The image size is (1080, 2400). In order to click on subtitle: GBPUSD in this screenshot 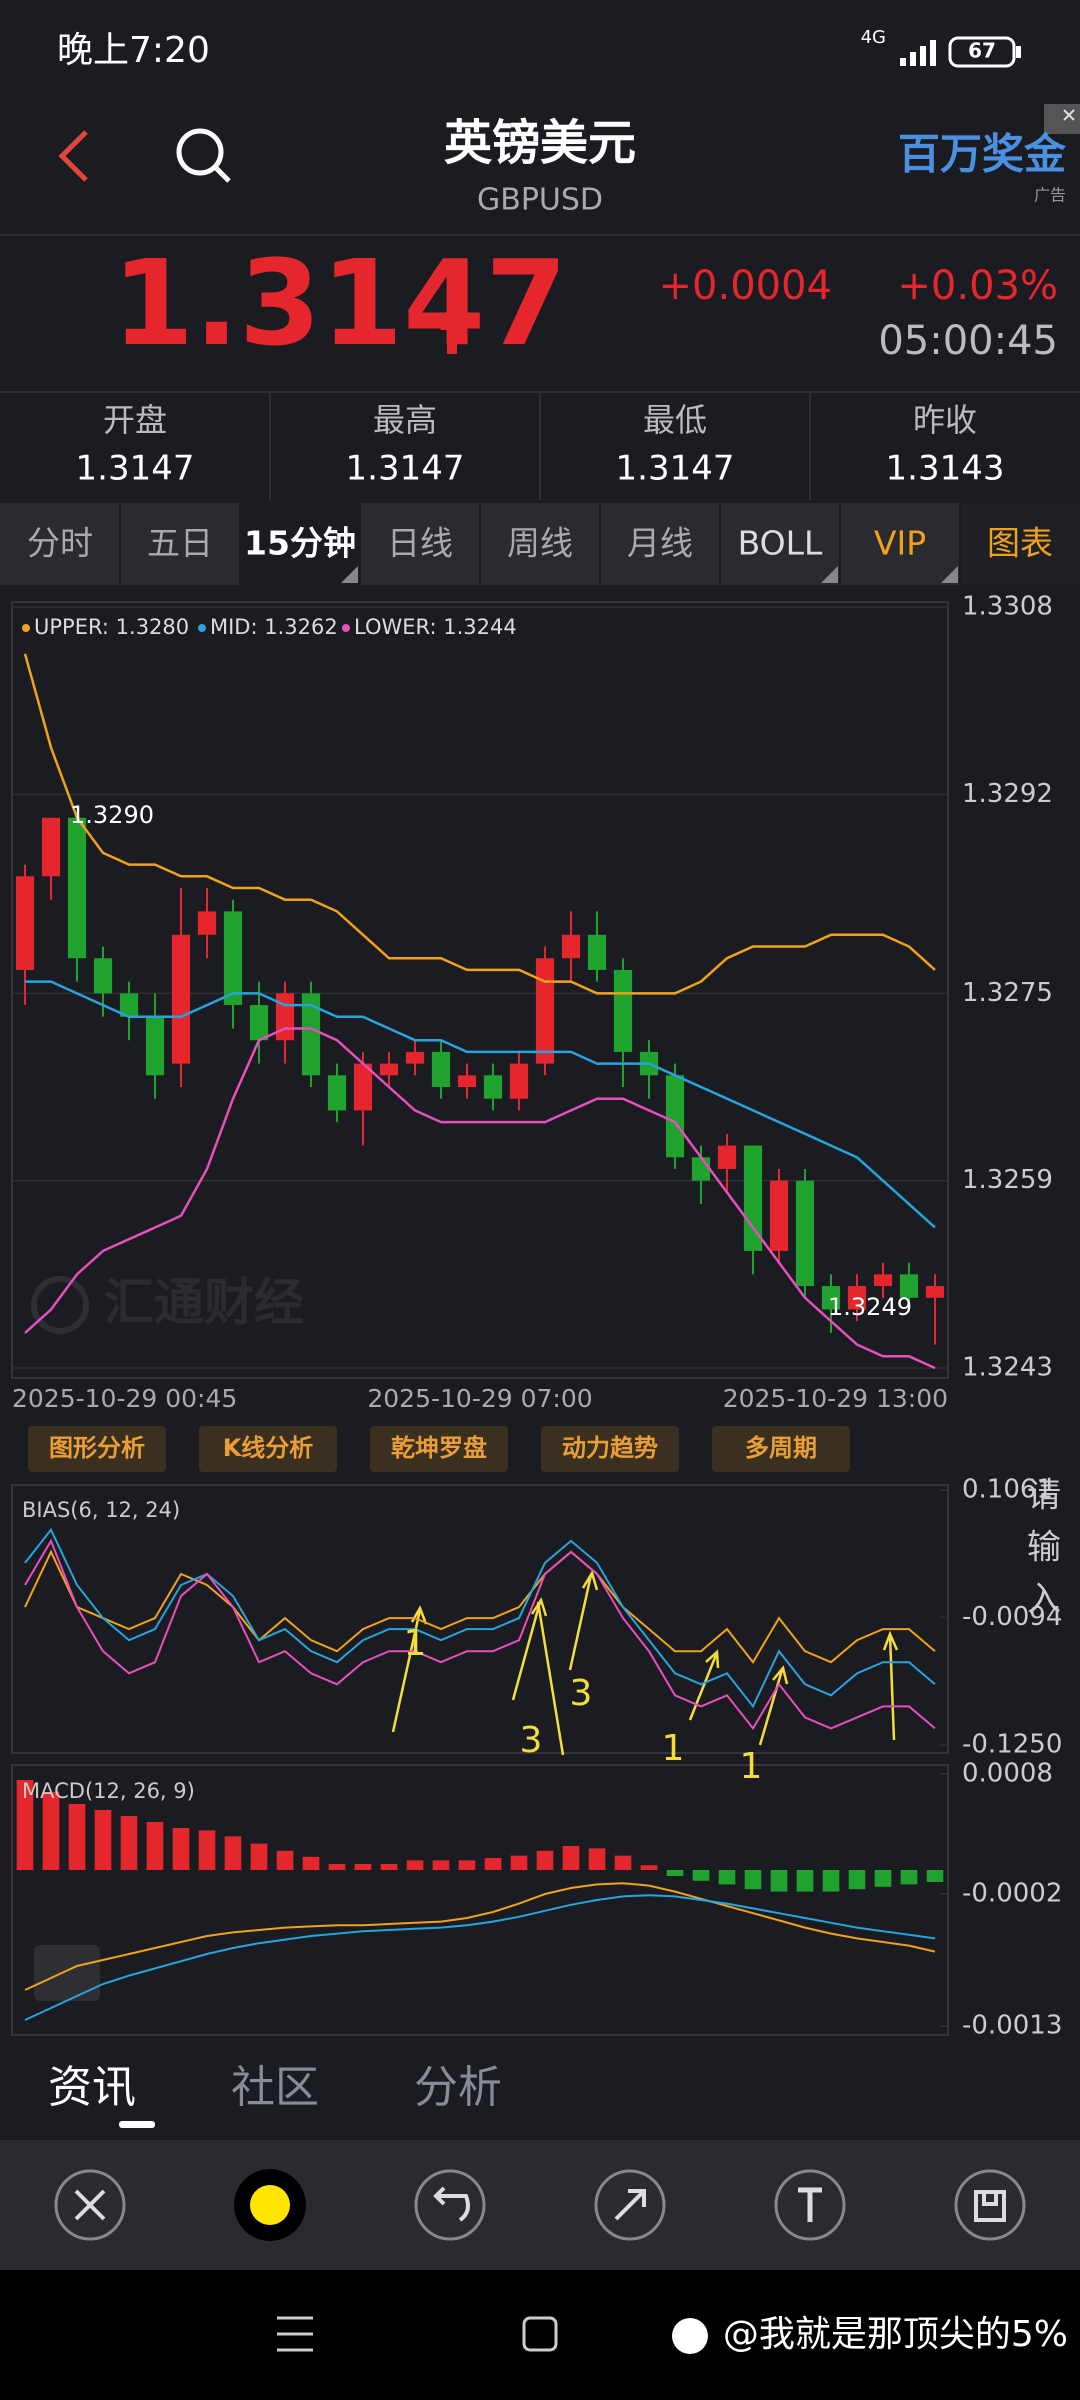, I will do `click(540, 200)`.